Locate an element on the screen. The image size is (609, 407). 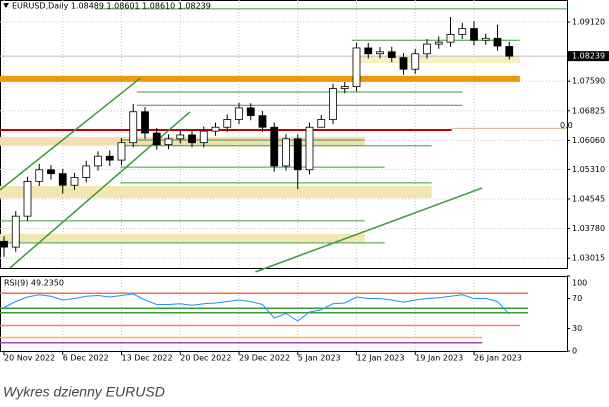
x-tick-label: 13 Dec 2022 is located at coordinates (147, 358).